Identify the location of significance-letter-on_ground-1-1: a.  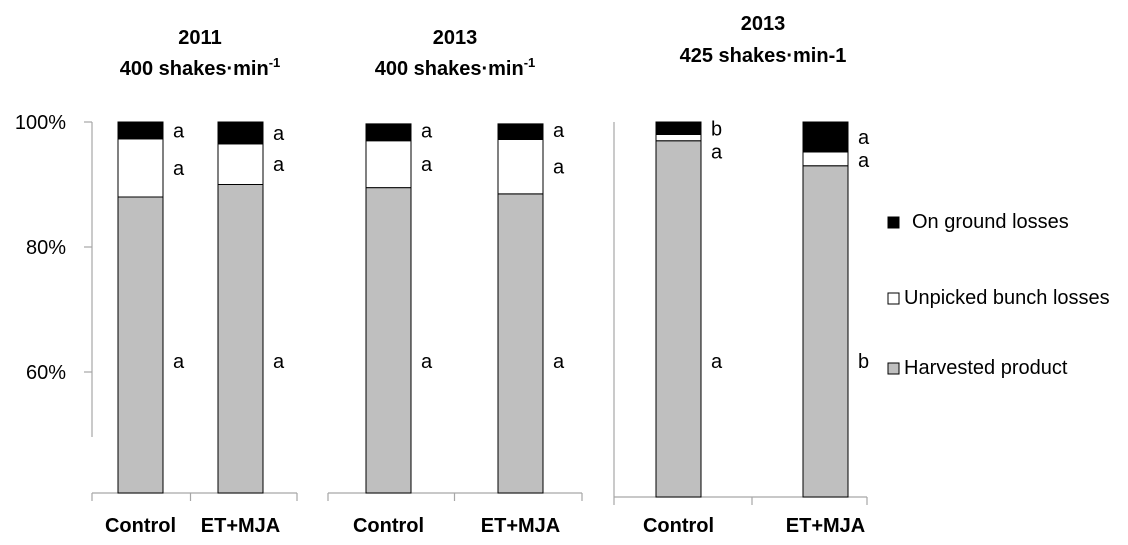
(559, 131).